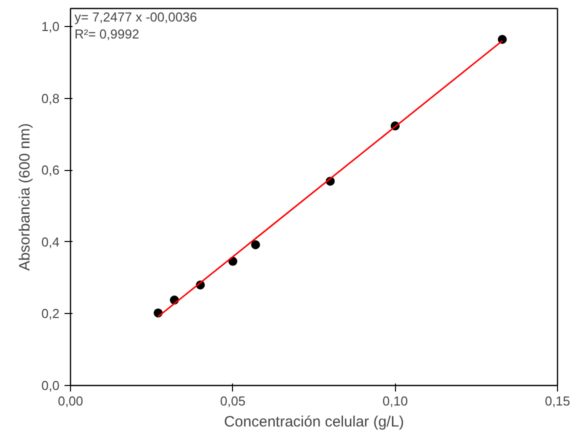 The height and width of the screenshot is (433, 571). What do you see at coordinates (50, 26) in the screenshot?
I see `y-tick-label: 1,0` at bounding box center [50, 26].